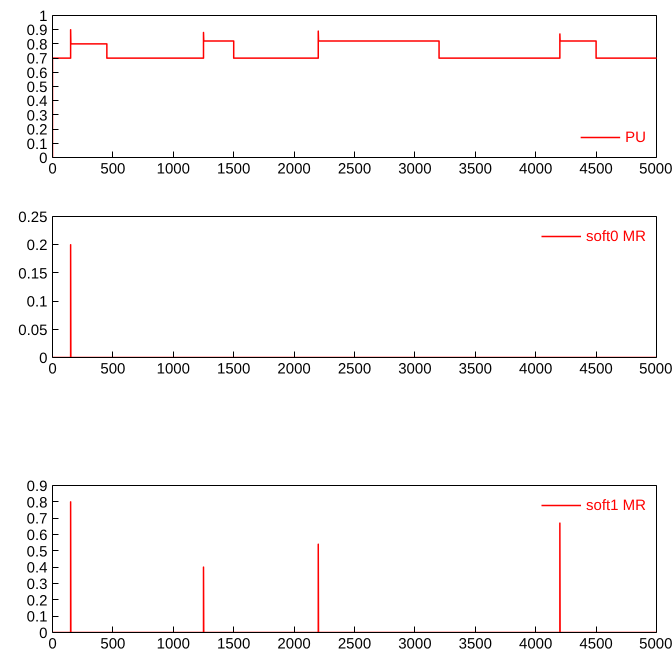 Image resolution: width=672 pixels, height=660 pixels. What do you see at coordinates (37, 568) in the screenshot?
I see `y-tick-label: 0.4` at bounding box center [37, 568].